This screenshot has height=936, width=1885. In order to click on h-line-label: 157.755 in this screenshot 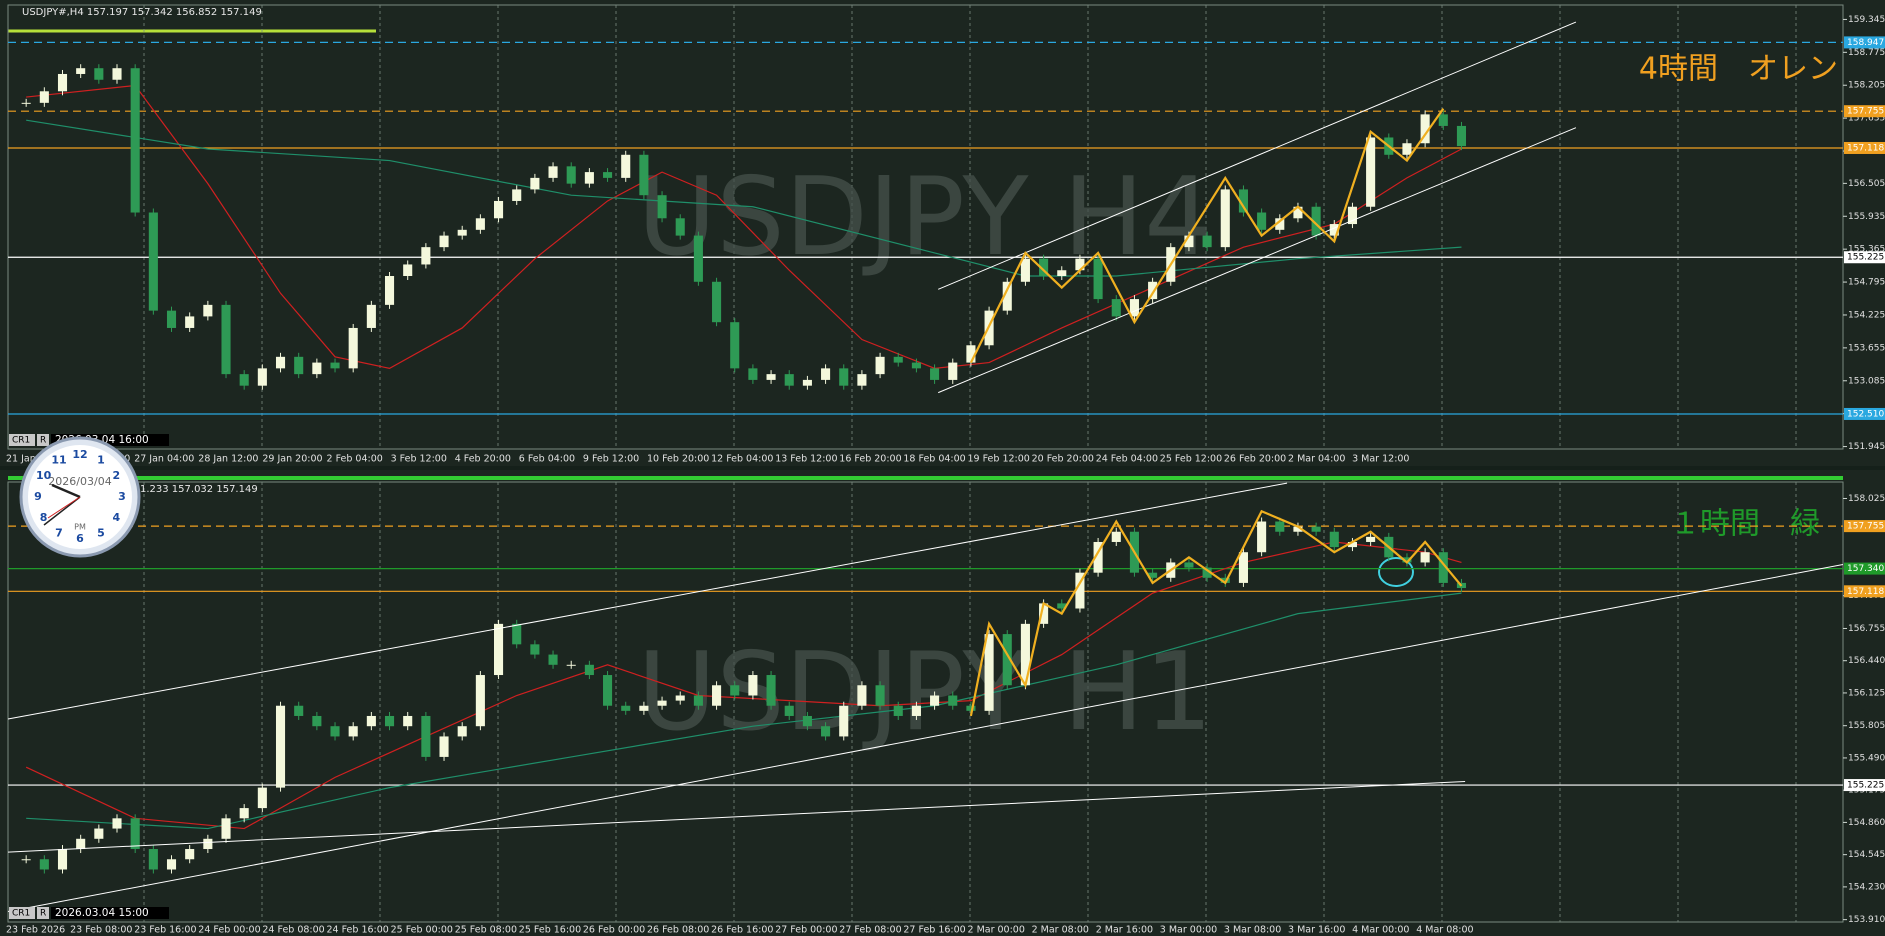, I will do `click(1865, 112)`.